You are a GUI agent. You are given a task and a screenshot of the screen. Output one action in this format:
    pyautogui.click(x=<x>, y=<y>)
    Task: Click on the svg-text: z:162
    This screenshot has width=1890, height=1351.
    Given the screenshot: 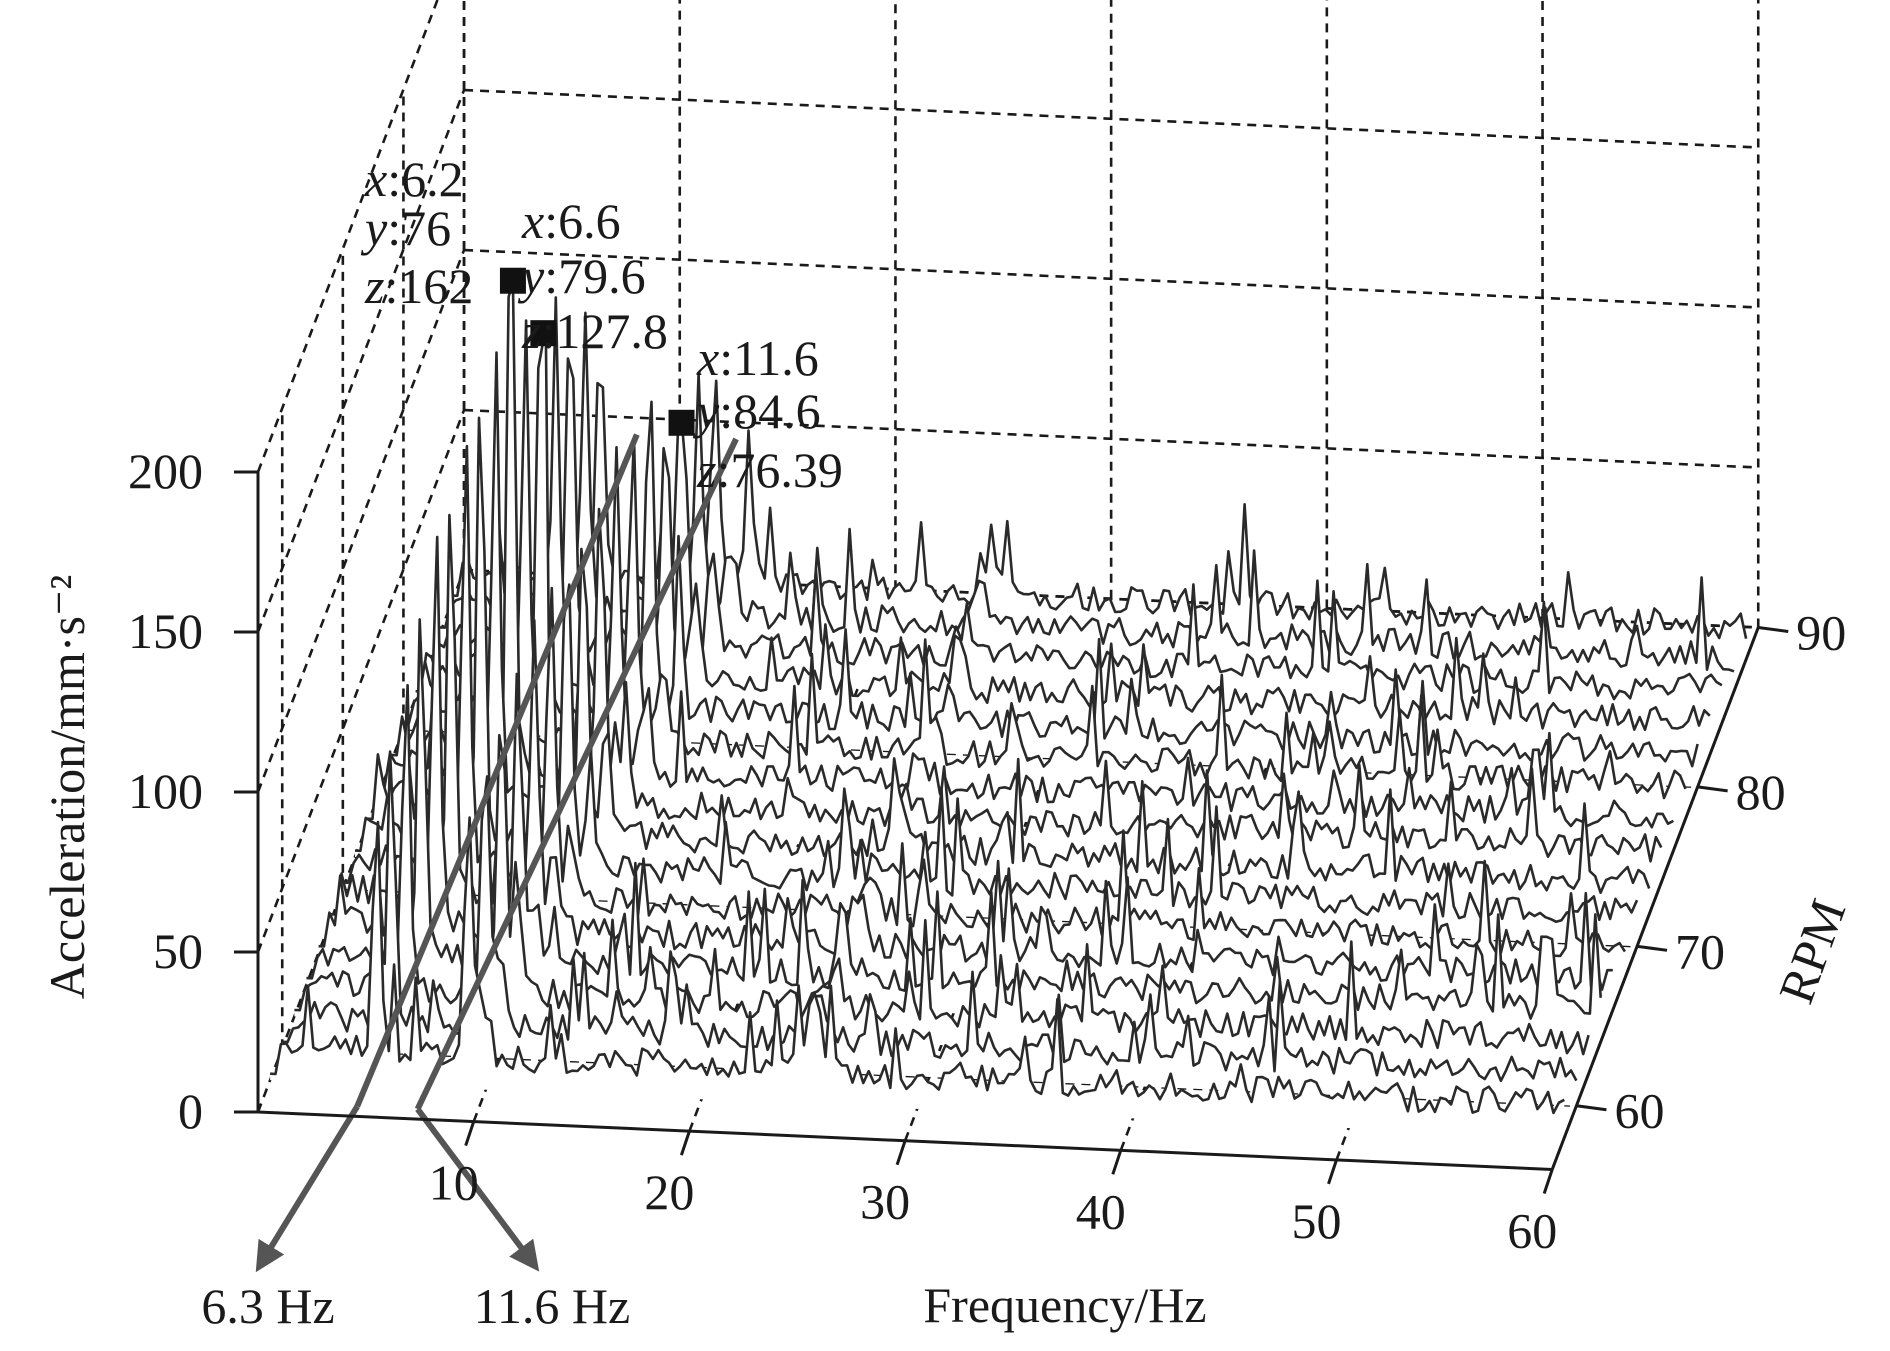 What is the action you would take?
    pyautogui.click(x=418, y=286)
    